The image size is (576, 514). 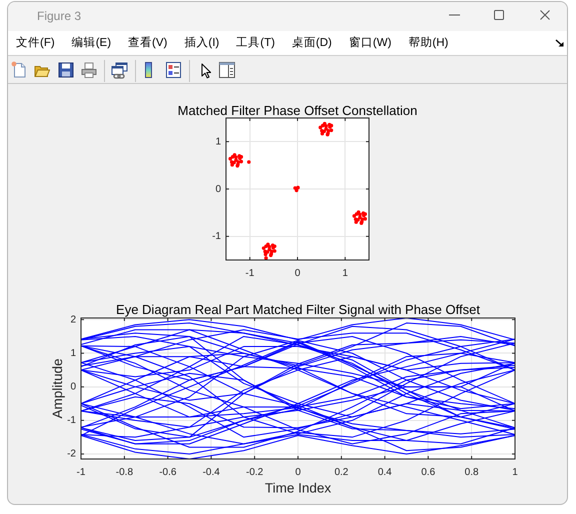 I want to click on text: 工具(T), so click(x=255, y=43).